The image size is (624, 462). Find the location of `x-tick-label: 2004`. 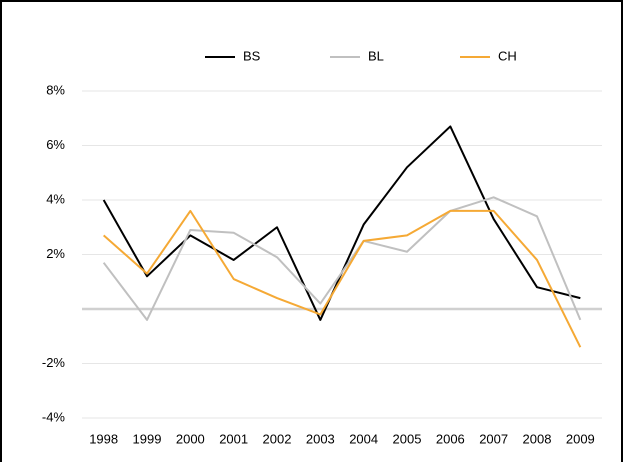

x-tick-label: 2004 is located at coordinates (363, 438).